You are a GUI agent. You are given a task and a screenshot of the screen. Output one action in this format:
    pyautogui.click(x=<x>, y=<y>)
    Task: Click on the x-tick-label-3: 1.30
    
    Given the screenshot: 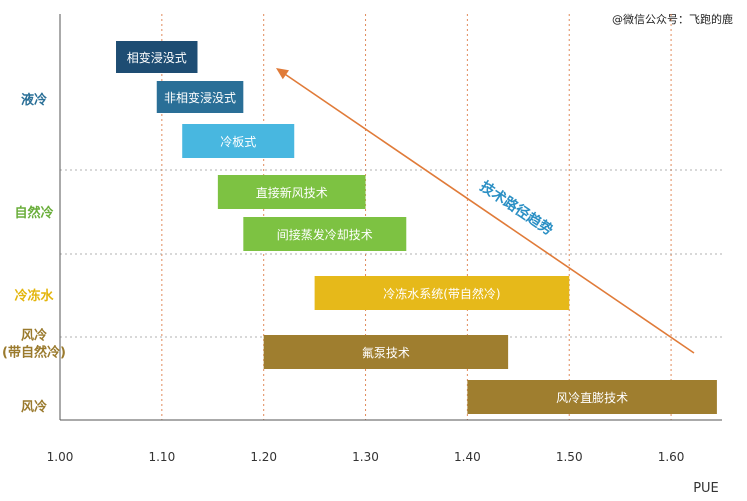 What is the action you would take?
    pyautogui.click(x=365, y=457)
    